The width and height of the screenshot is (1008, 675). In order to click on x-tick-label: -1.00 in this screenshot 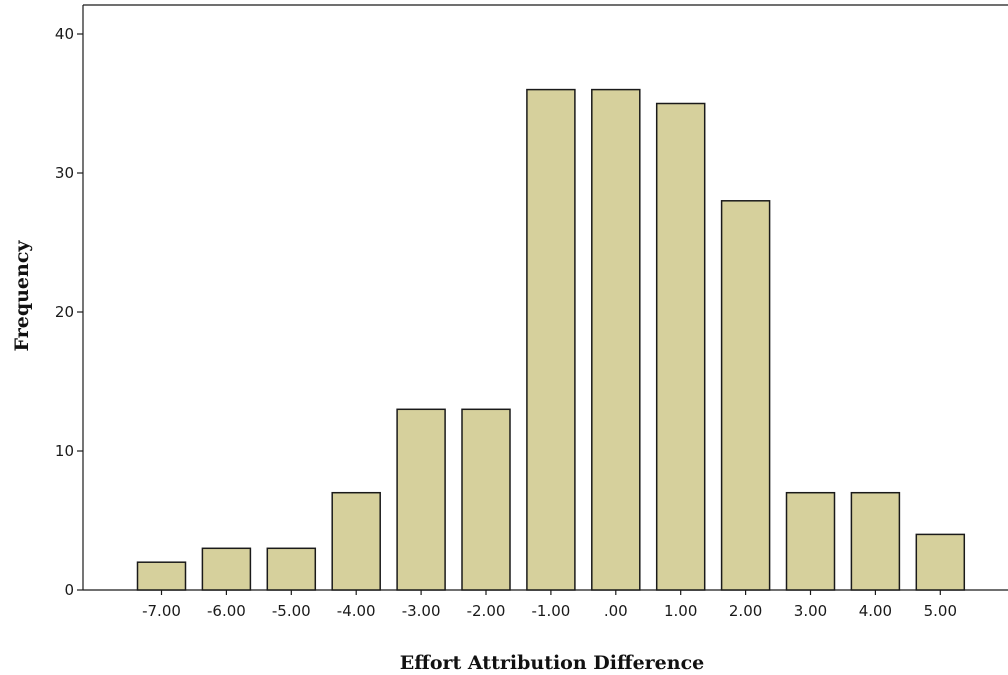, I will do `click(550, 611)`.